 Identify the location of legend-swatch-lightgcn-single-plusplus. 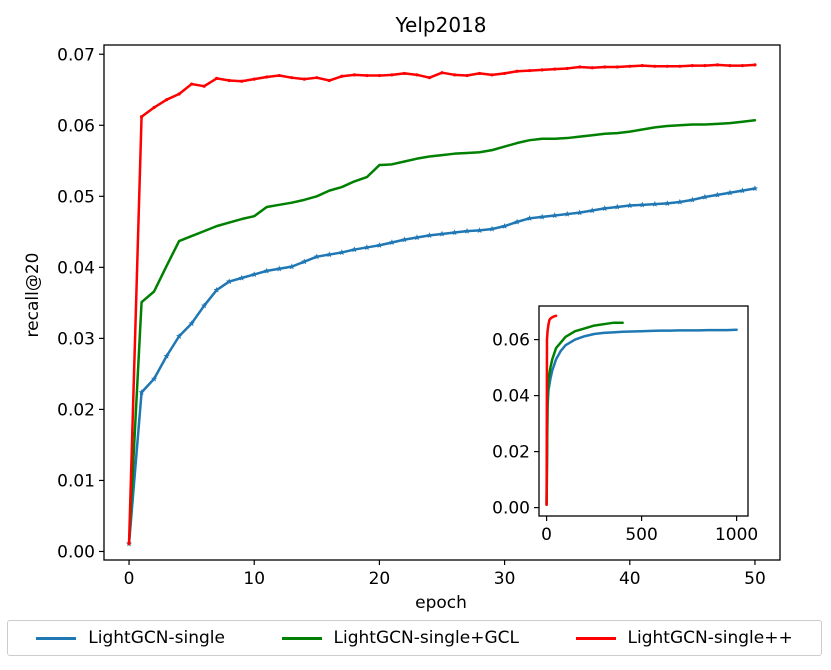
(595, 638).